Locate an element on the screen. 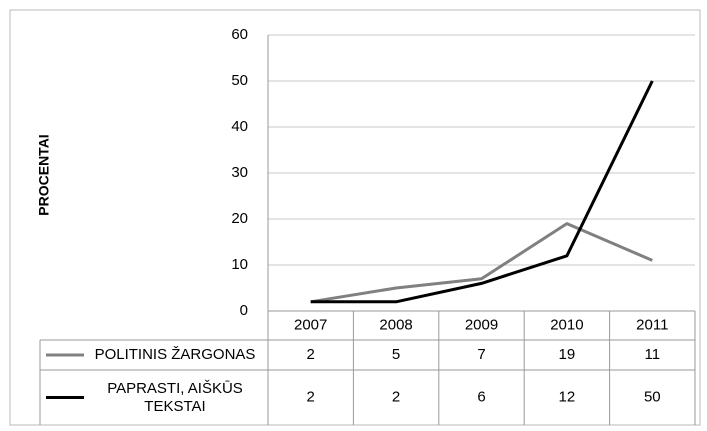  y-tick-label: 0 is located at coordinates (244, 310).